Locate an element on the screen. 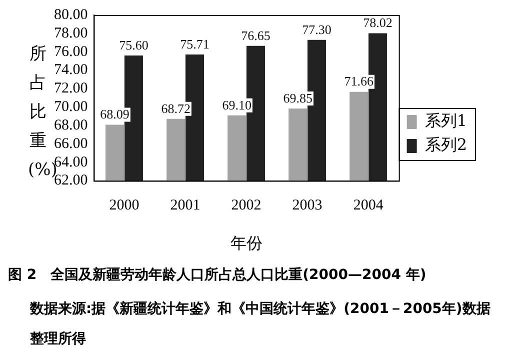 This screenshot has width=507, height=355. text: 图 2 全国及新疆劳动年龄人口所占总人口比重(2000—2004 年) is located at coordinates (218, 275).